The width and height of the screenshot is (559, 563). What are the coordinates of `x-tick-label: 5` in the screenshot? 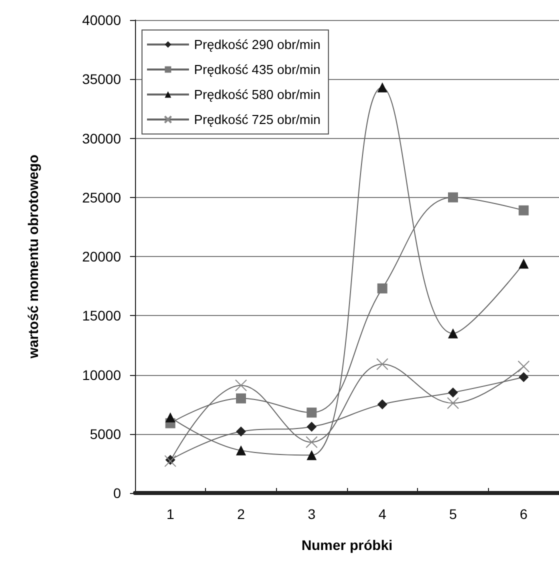 It's located at (453, 514).